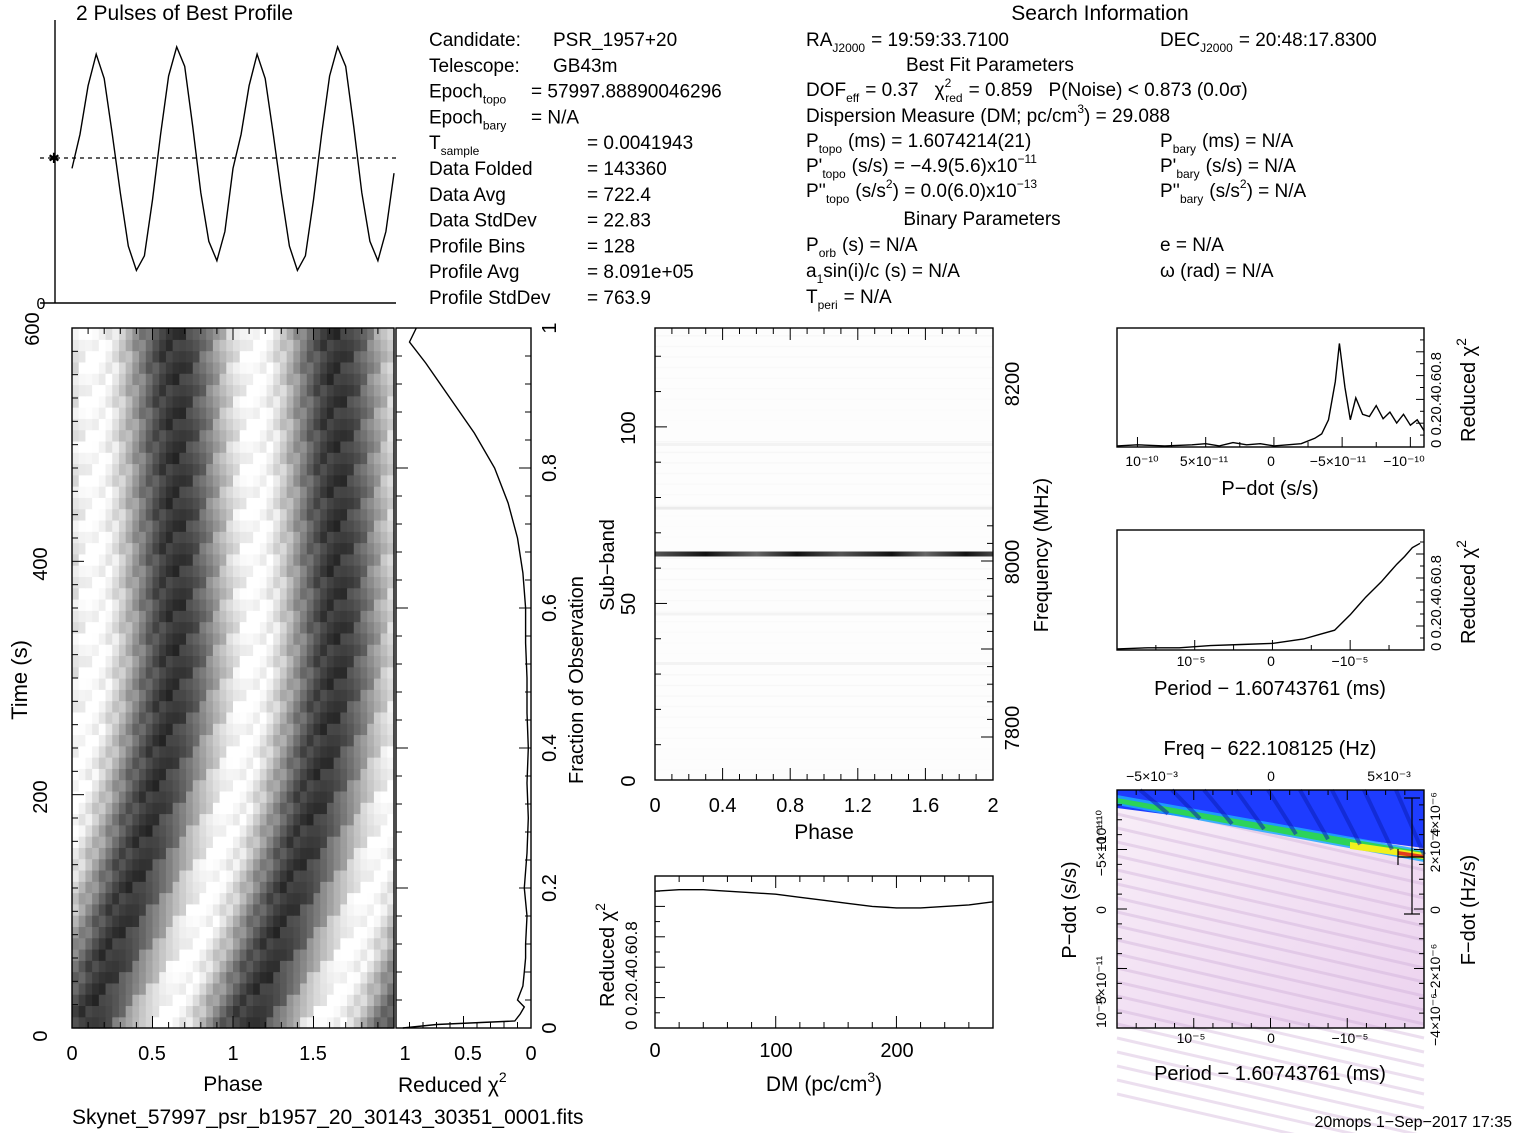 This screenshot has height=1133, width=1517. Describe the element at coordinates (824, 537) in the screenshot. I see `subband-noise-row` at that location.